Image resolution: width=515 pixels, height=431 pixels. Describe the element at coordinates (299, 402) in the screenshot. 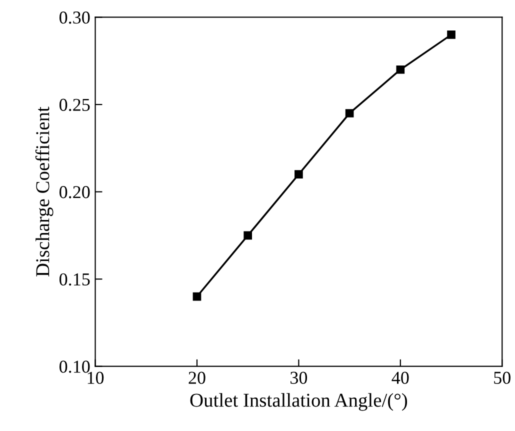

I see `x-axis-title: Outlet Installation Angle/(°)` at that location.